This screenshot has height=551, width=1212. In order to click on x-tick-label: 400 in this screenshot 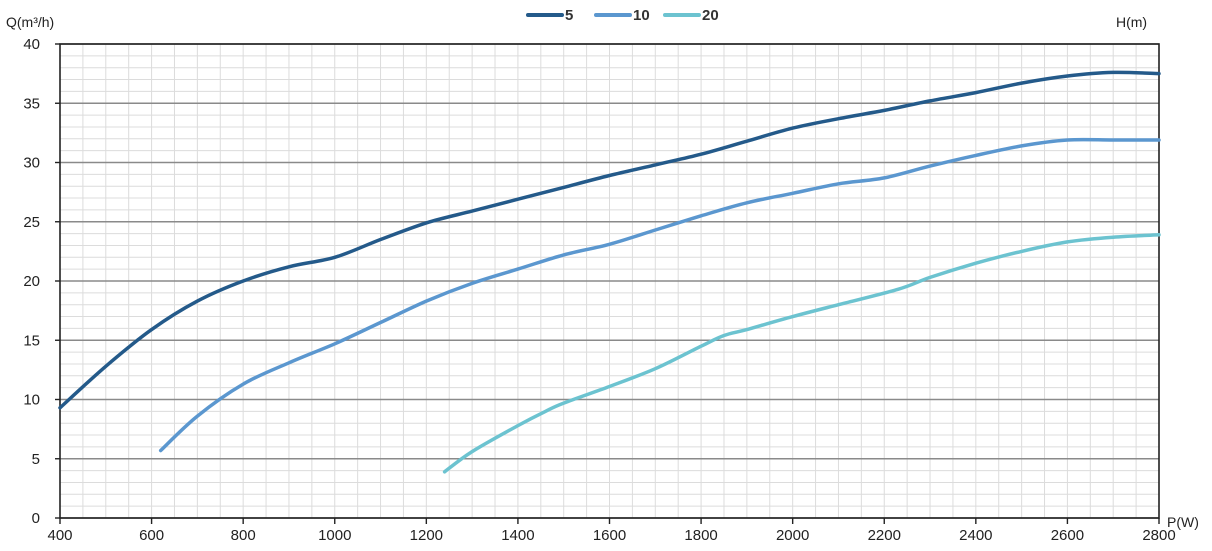, I will do `click(59, 535)`.